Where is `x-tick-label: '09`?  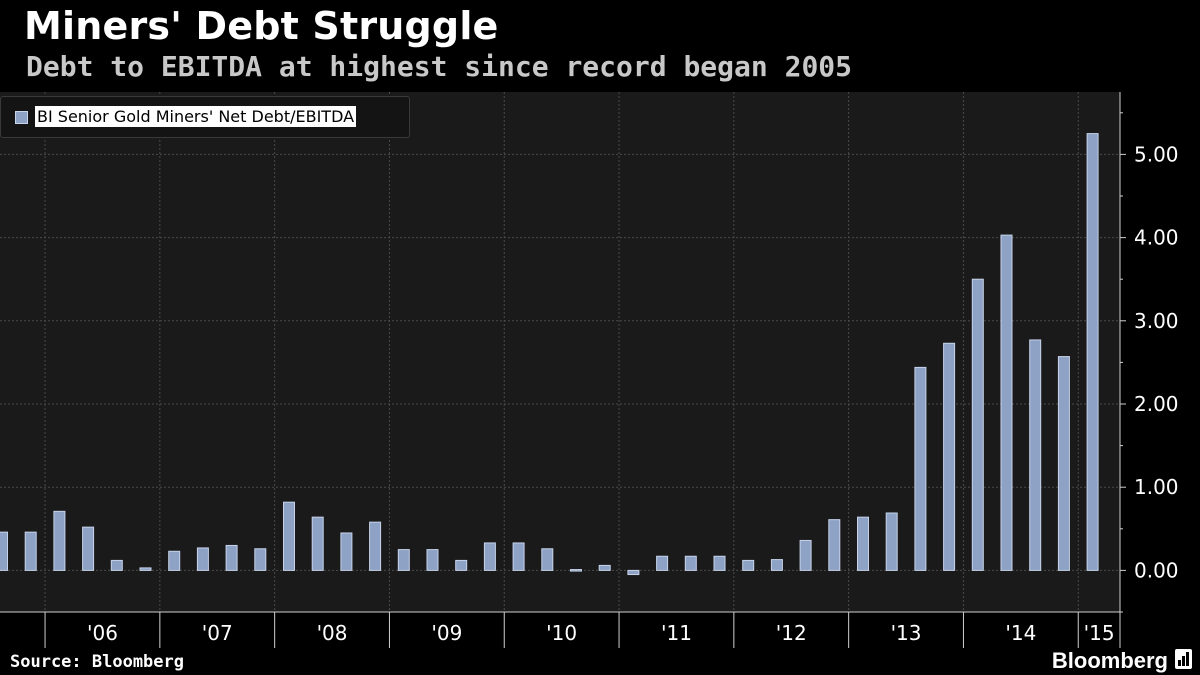
x-tick-label: '09 is located at coordinates (446, 633).